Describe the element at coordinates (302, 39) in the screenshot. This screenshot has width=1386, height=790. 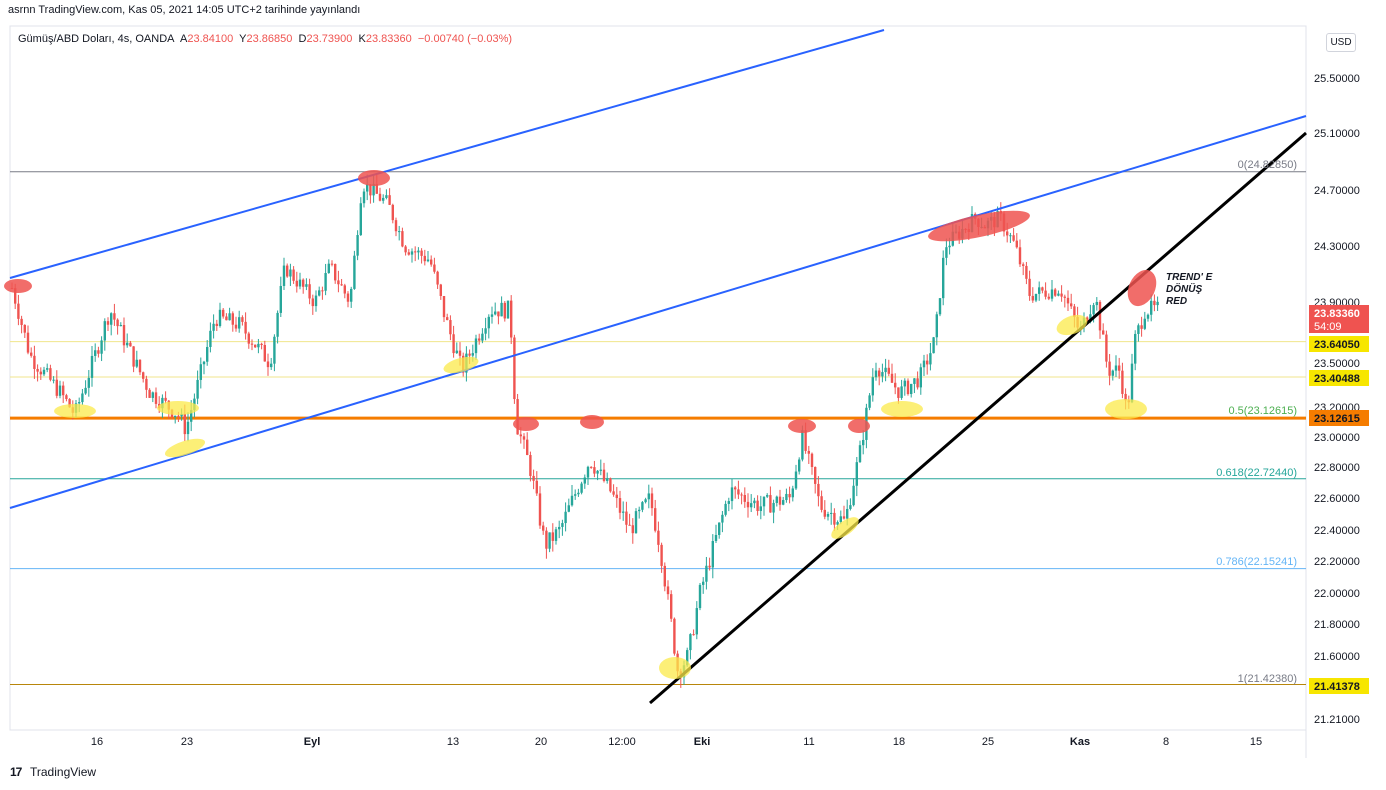
I see `low-label: D` at that location.